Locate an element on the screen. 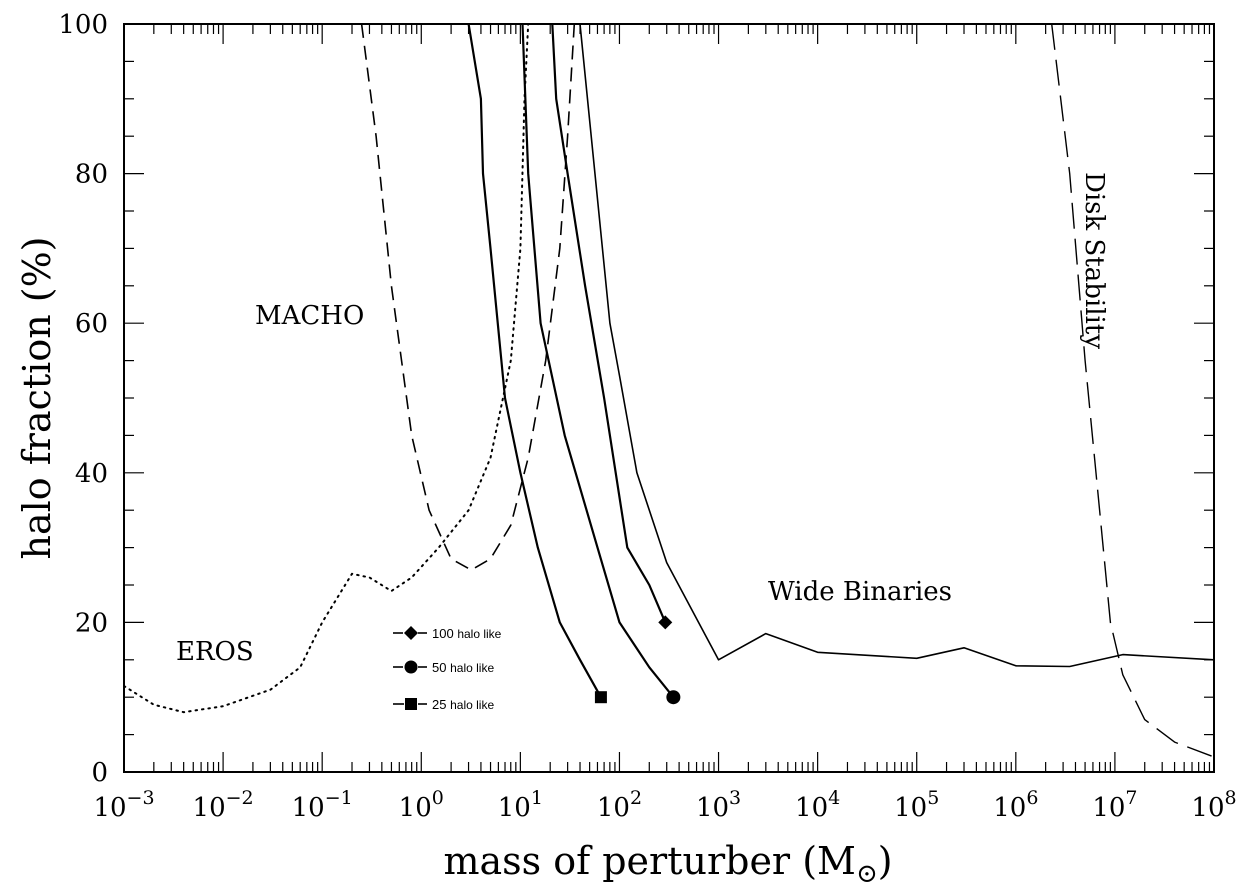 The image size is (1246, 890). annotation-eros: EROS is located at coordinates (215, 652).